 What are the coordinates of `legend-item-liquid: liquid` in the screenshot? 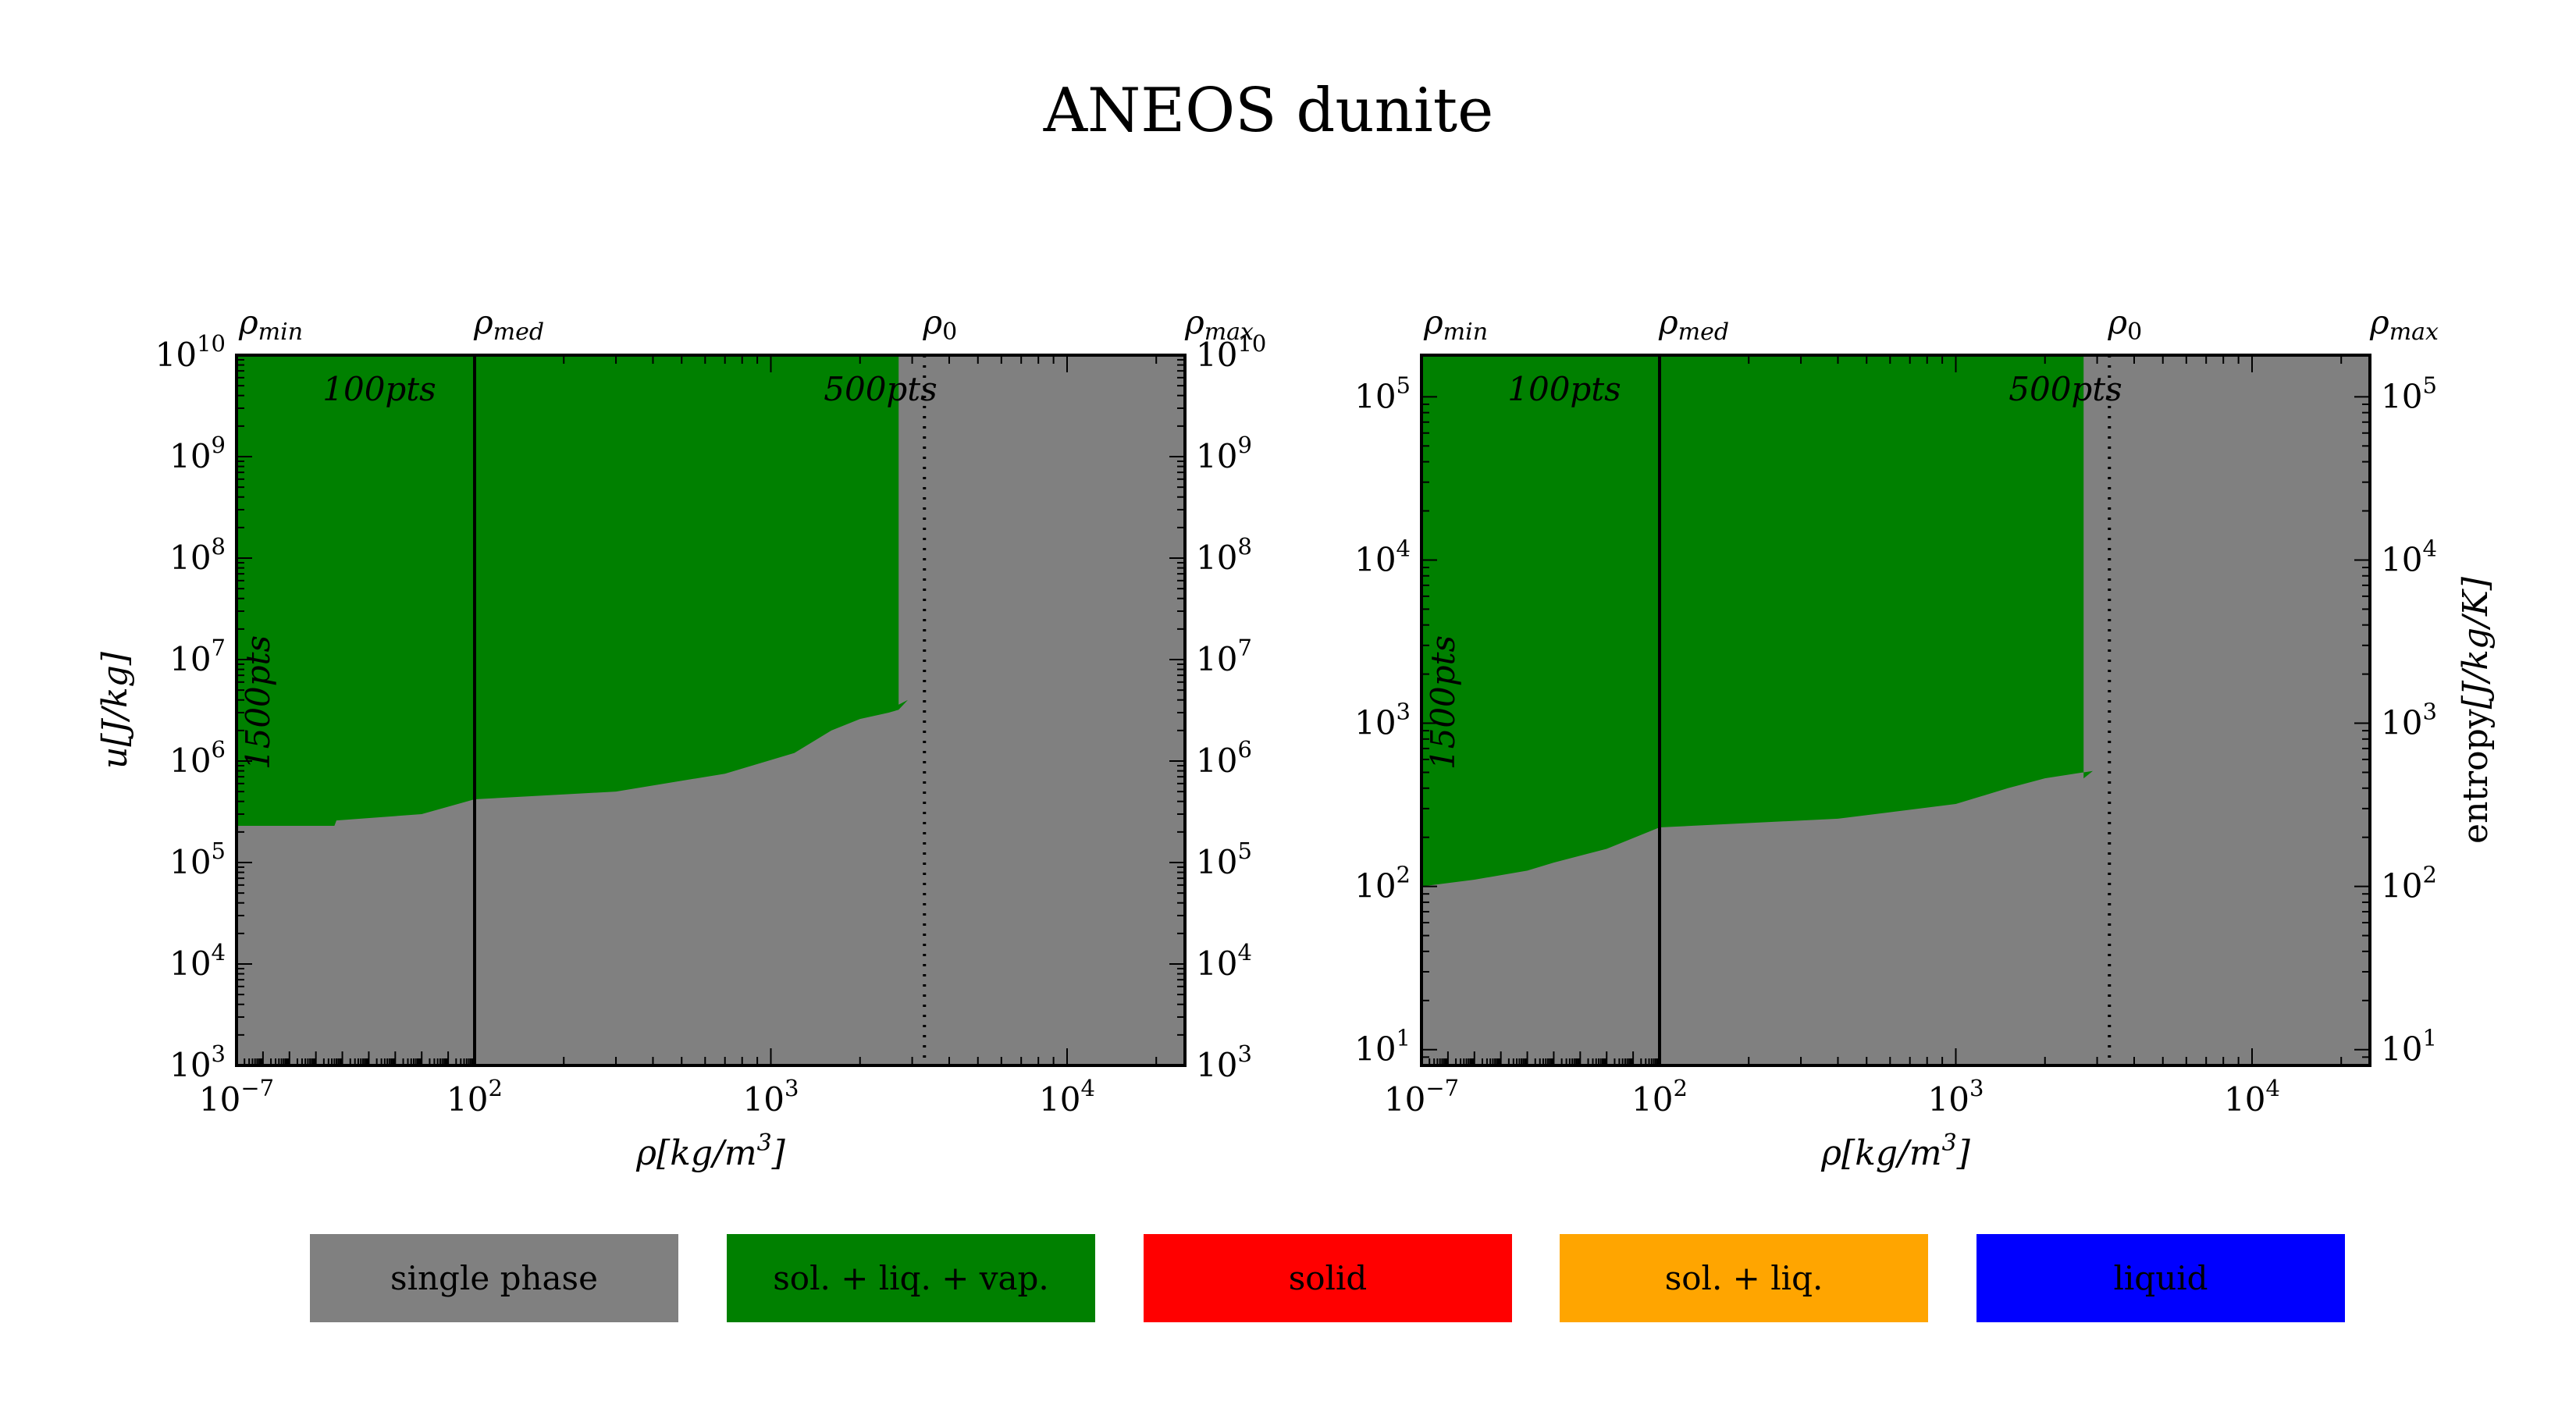 It's located at (2160, 1278).